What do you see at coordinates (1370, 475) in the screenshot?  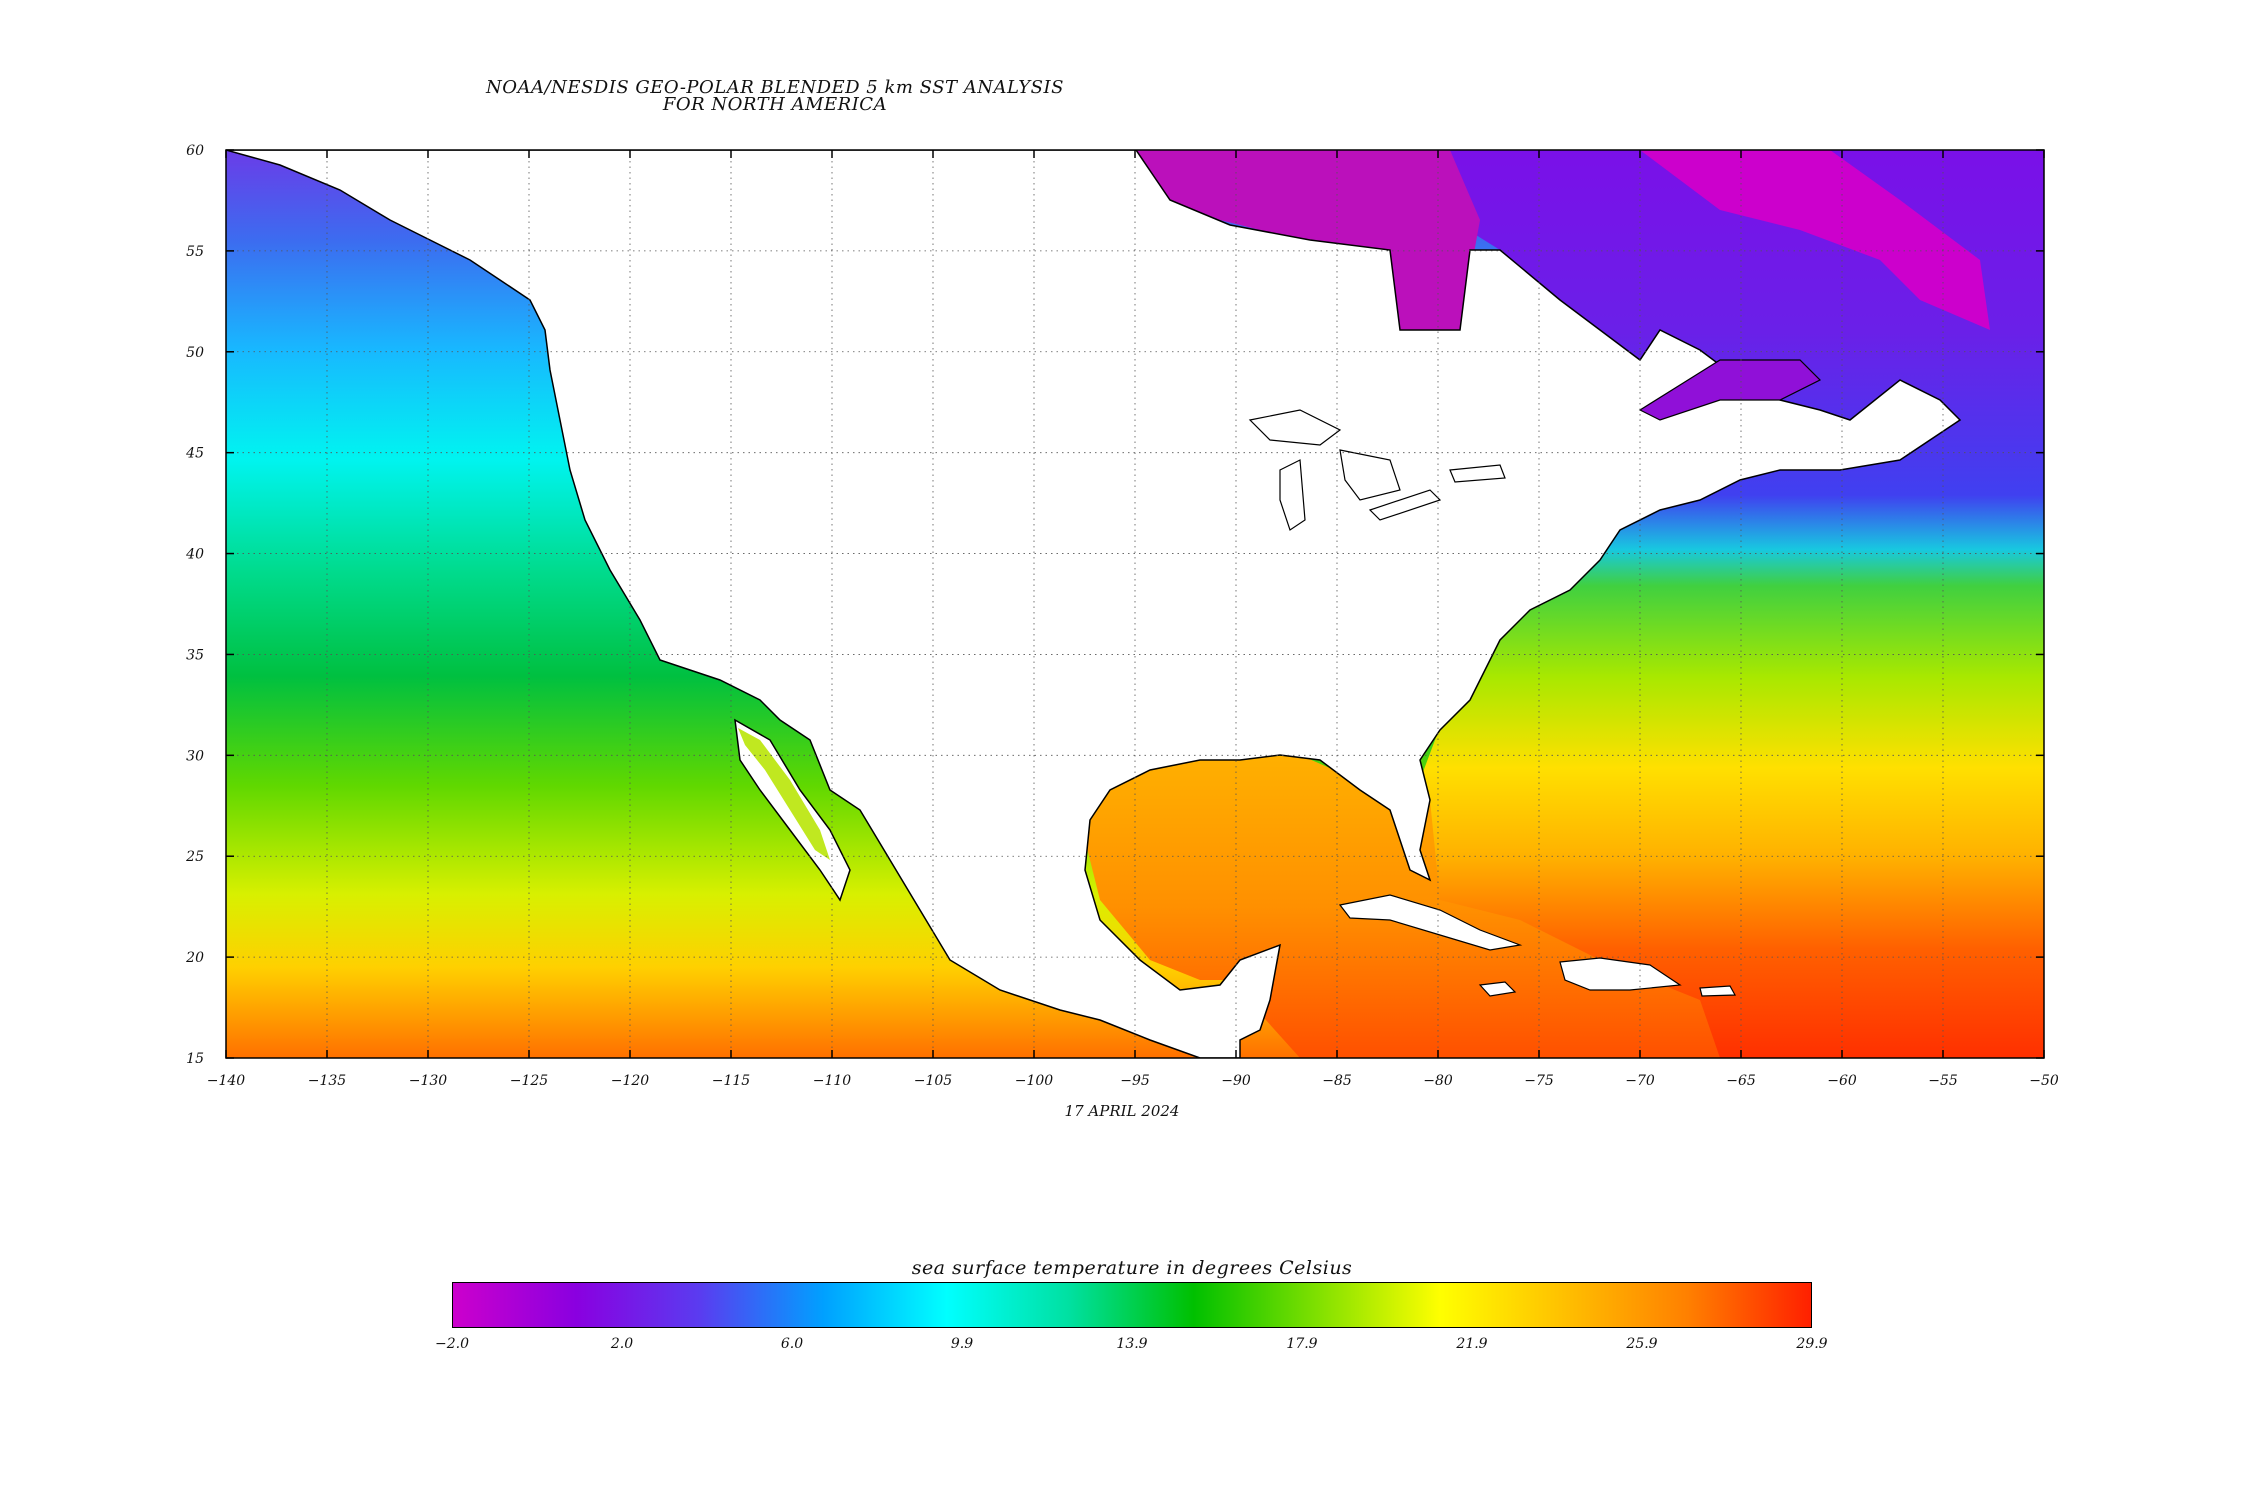 I see `lake-huron` at bounding box center [1370, 475].